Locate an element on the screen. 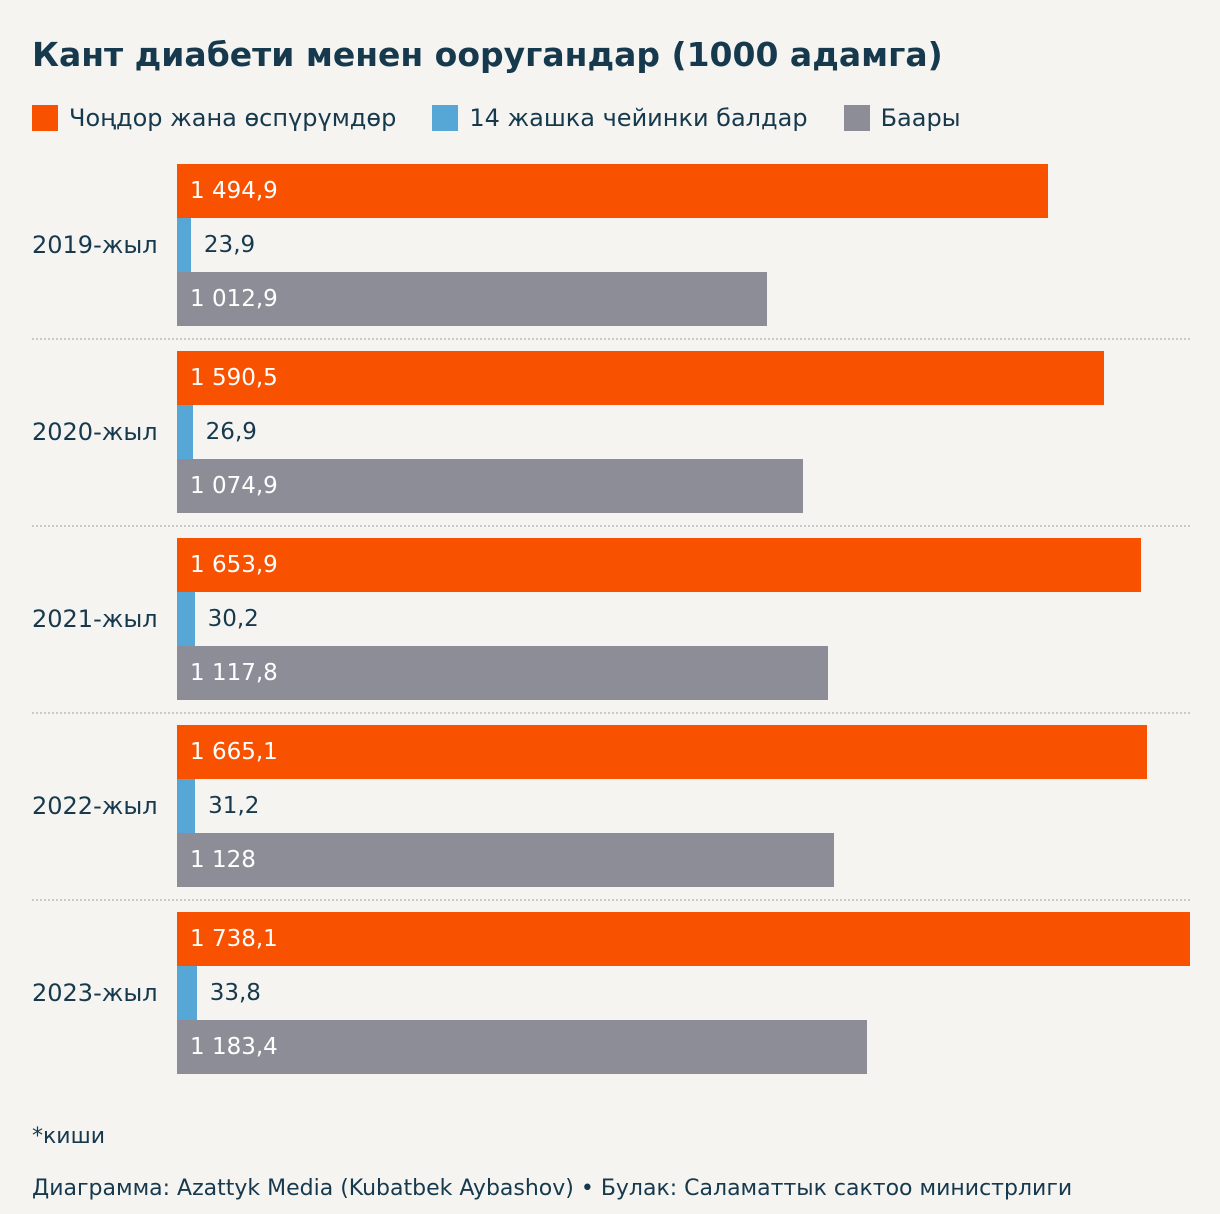 The image size is (1220, 1214). bar-row-adults: 1 590,5 is located at coordinates (683, 377).